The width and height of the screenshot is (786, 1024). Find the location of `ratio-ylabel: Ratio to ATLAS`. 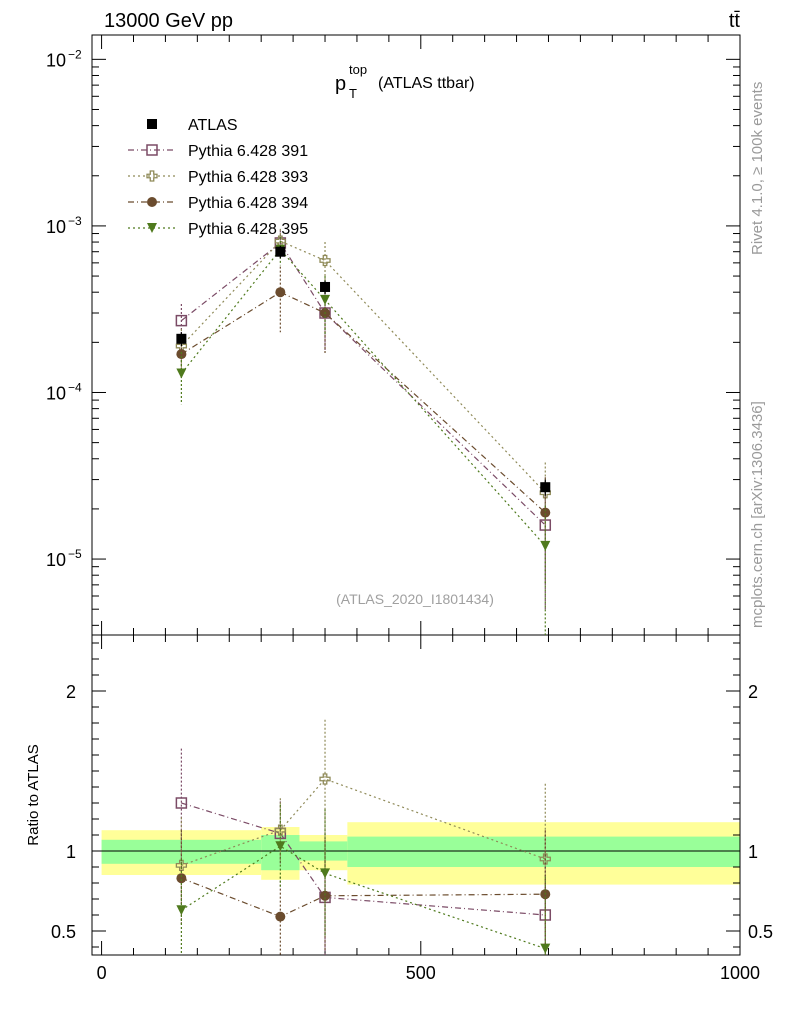

ratio-ylabel: Ratio to ATLAS is located at coordinates (33, 794).